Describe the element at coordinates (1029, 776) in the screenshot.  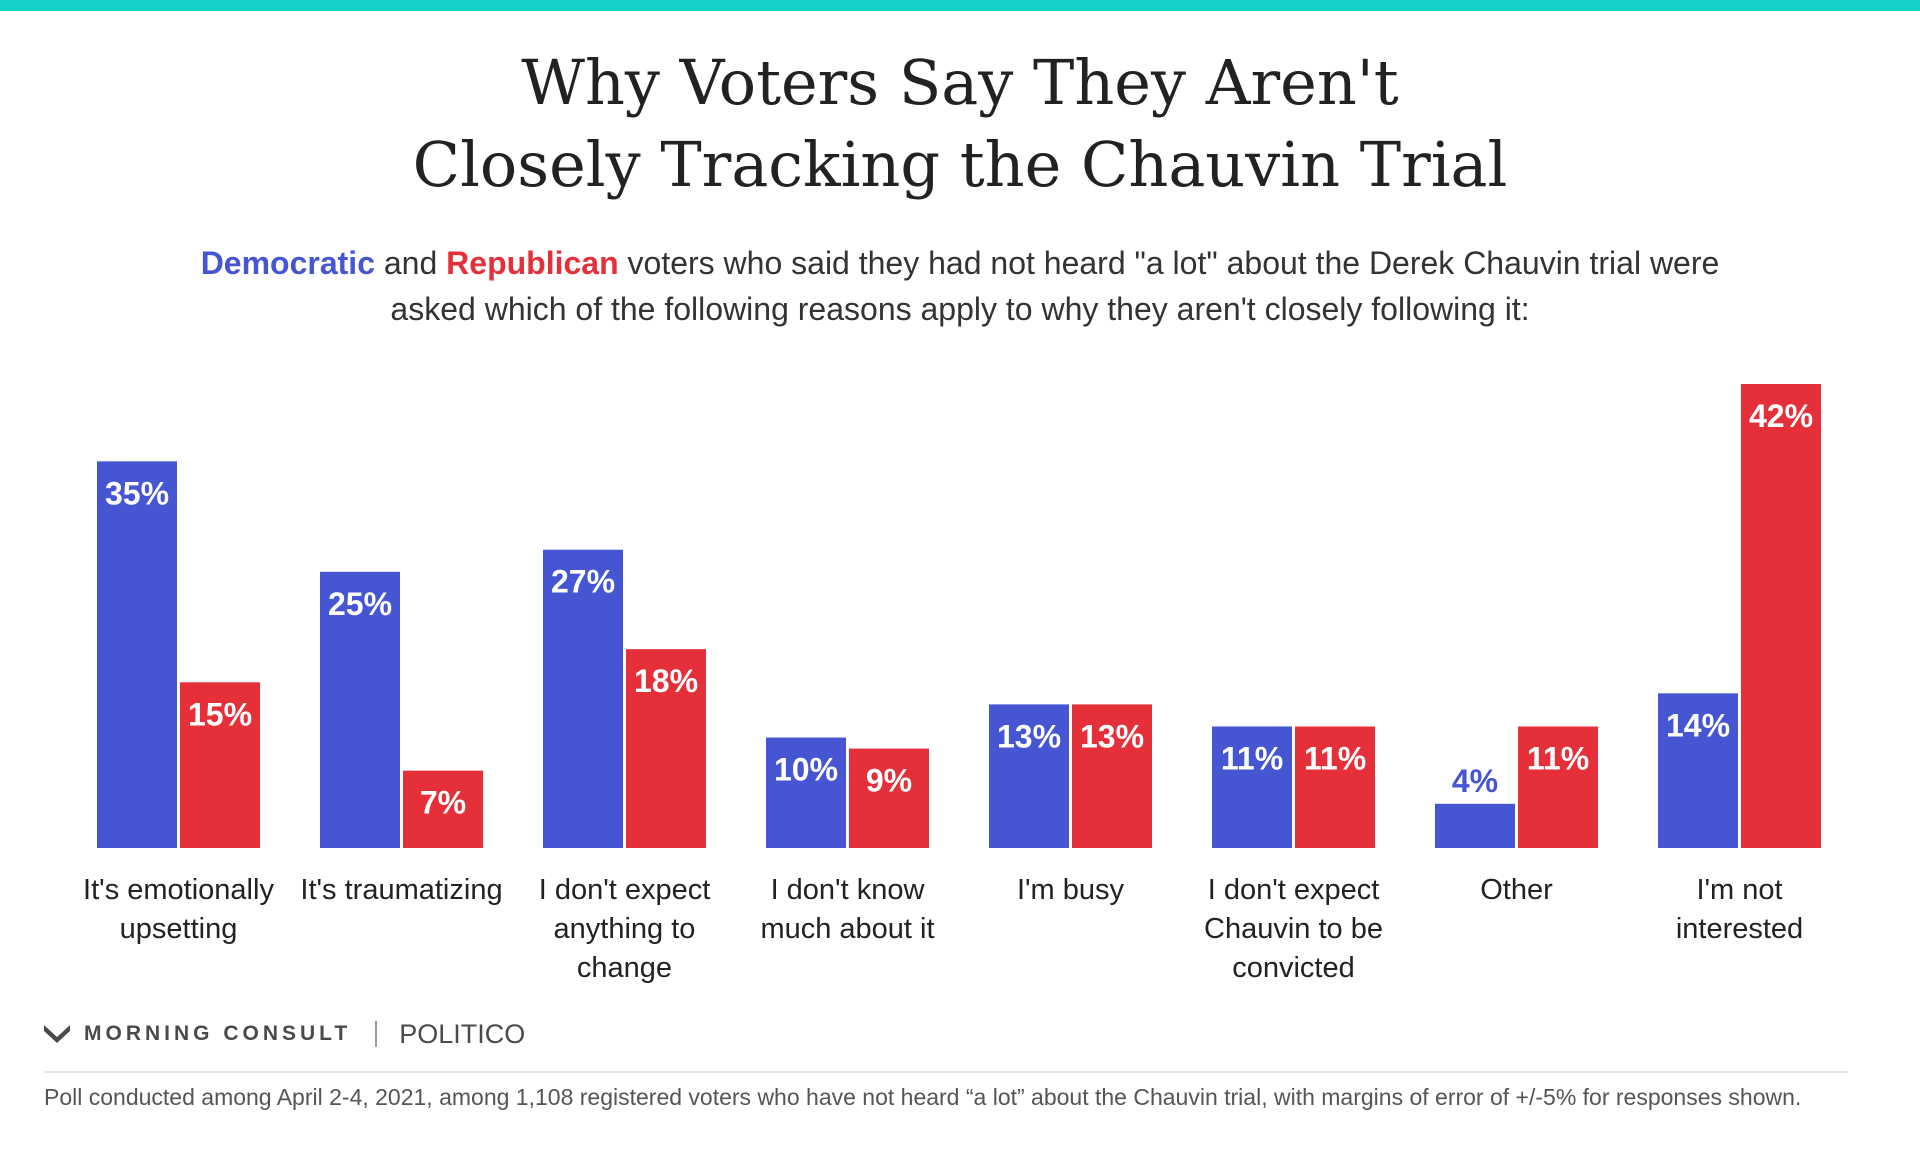
I see `bar-democratic-i-m-busy` at that location.